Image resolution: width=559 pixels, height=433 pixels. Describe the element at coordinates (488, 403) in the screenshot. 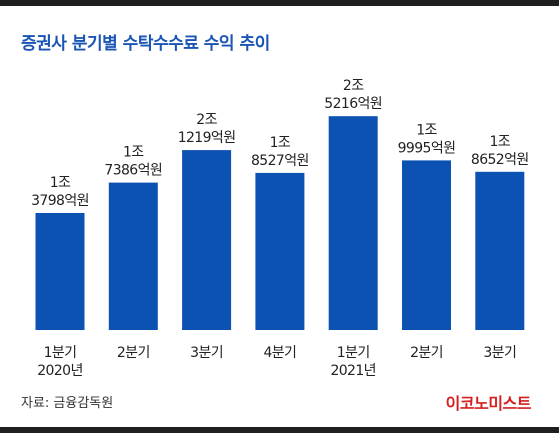

I see `publisher-logo: 이코노미스트` at that location.